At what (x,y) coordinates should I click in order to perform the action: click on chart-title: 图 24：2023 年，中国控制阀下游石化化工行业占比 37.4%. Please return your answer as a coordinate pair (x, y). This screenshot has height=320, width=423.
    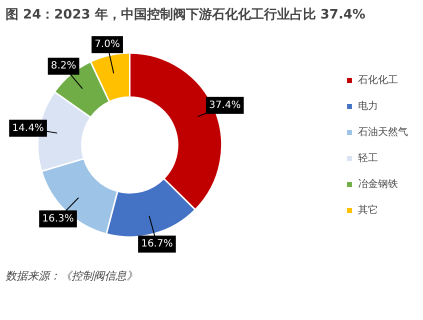
    Looking at the image, I should click on (186, 15).